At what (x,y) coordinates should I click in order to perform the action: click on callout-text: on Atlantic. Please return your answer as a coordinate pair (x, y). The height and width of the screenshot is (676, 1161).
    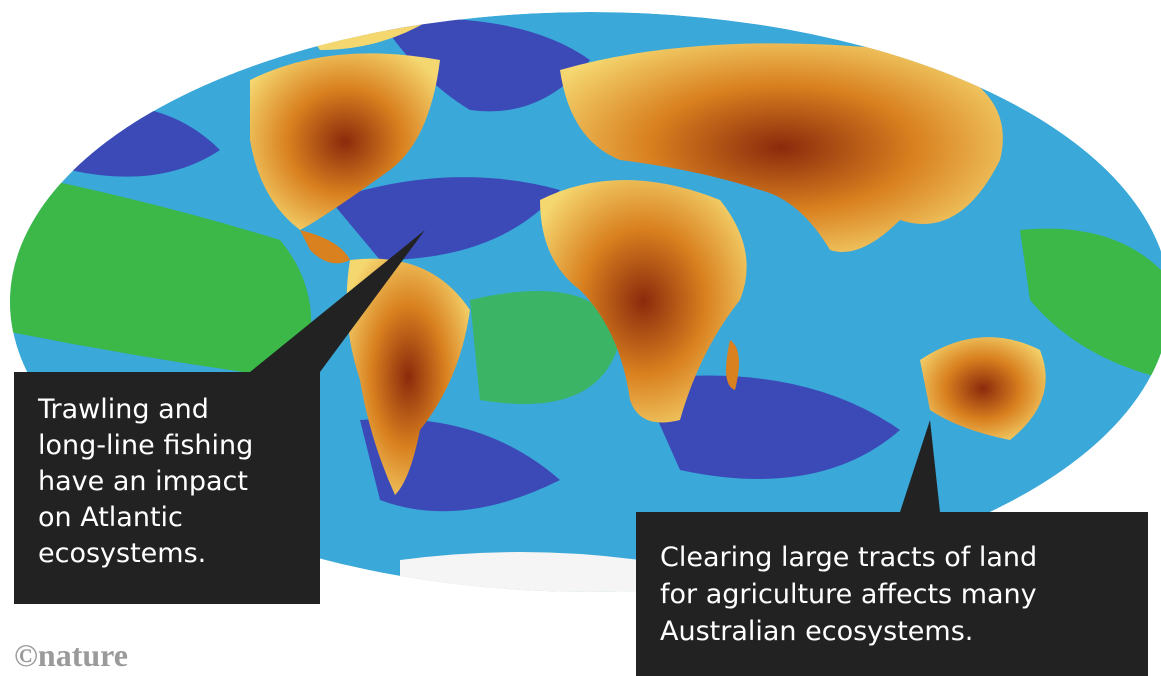
    Looking at the image, I should click on (110, 517).